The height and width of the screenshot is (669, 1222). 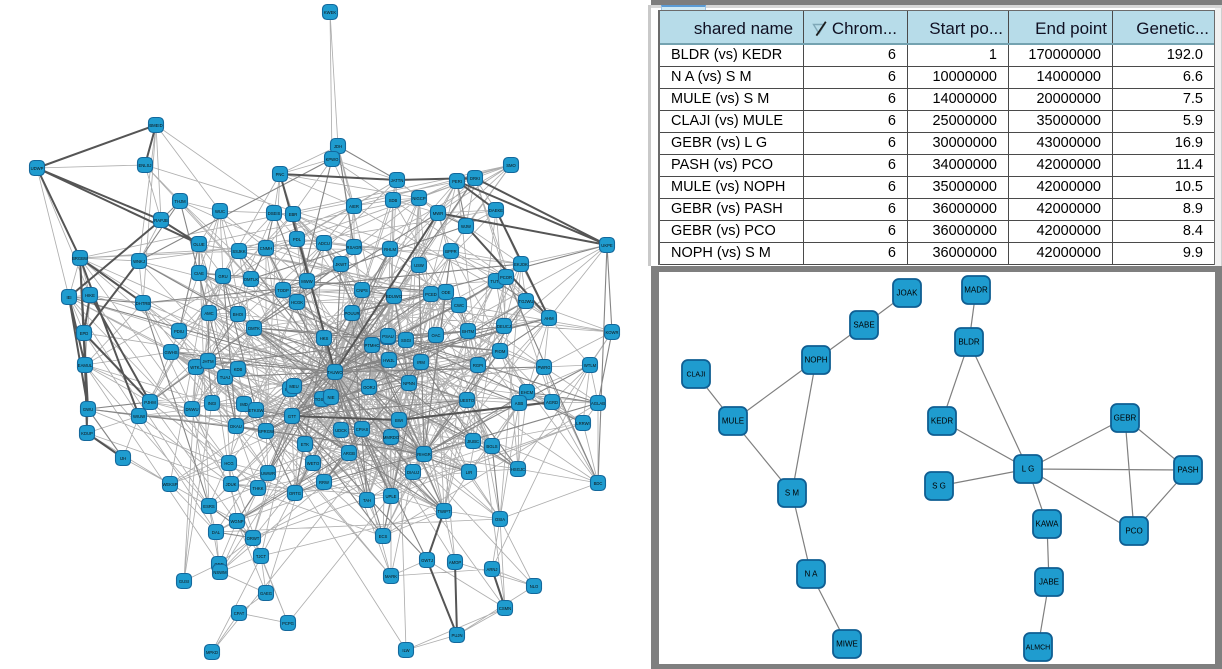 What do you see at coordinates (239, 613) in the screenshot?
I see `svg-text: CPAT` at bounding box center [239, 613].